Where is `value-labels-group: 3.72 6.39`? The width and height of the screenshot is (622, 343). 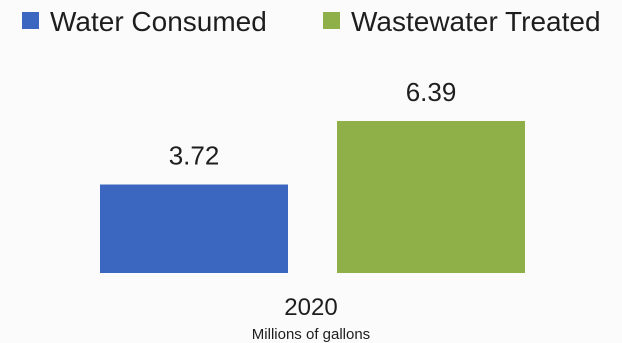
value-labels-group: 3.72 6.39 is located at coordinates (313, 124).